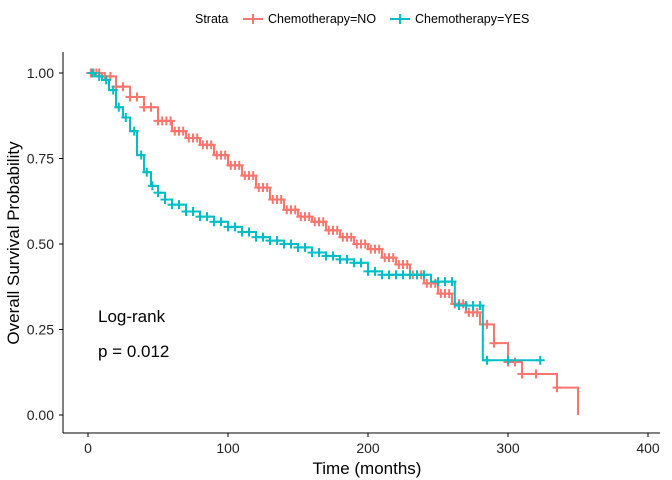 This screenshot has width=672, height=480. Describe the element at coordinates (648, 448) in the screenshot. I see `x-tick-label: 400` at that location.